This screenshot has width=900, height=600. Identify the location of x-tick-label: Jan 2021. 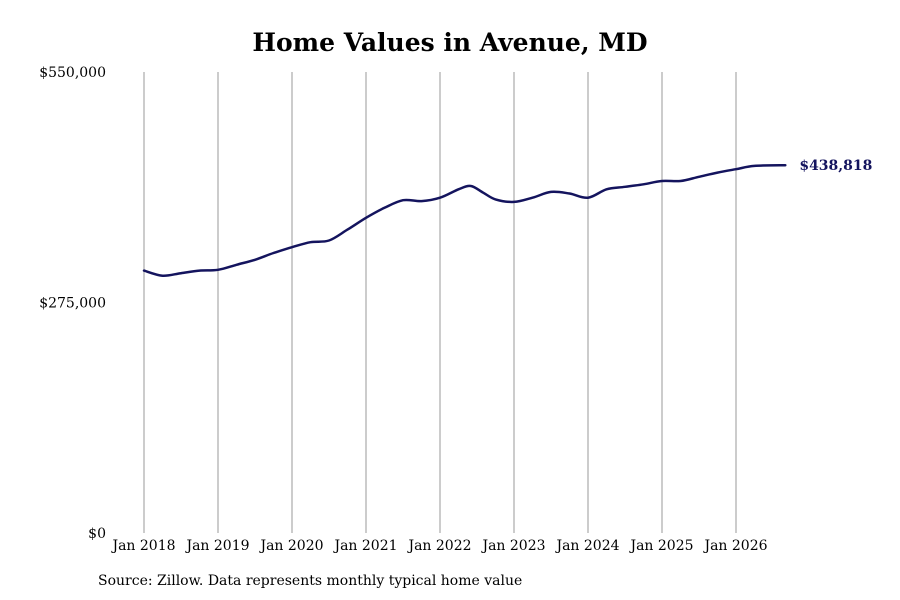
(364, 546).